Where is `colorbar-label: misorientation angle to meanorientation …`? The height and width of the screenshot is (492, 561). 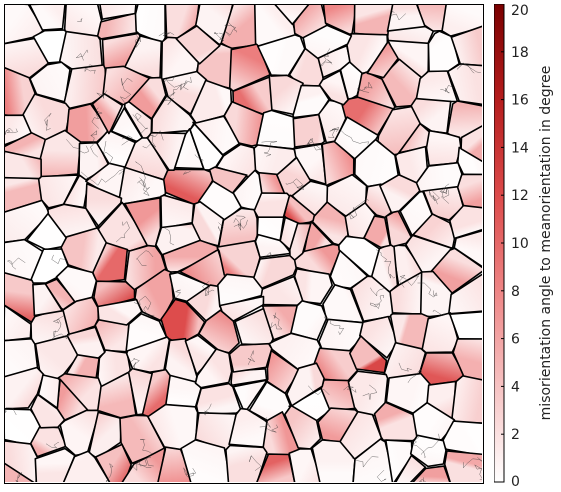
colorbar-label: misorientation angle to meanorientation … is located at coordinates (546, 243).